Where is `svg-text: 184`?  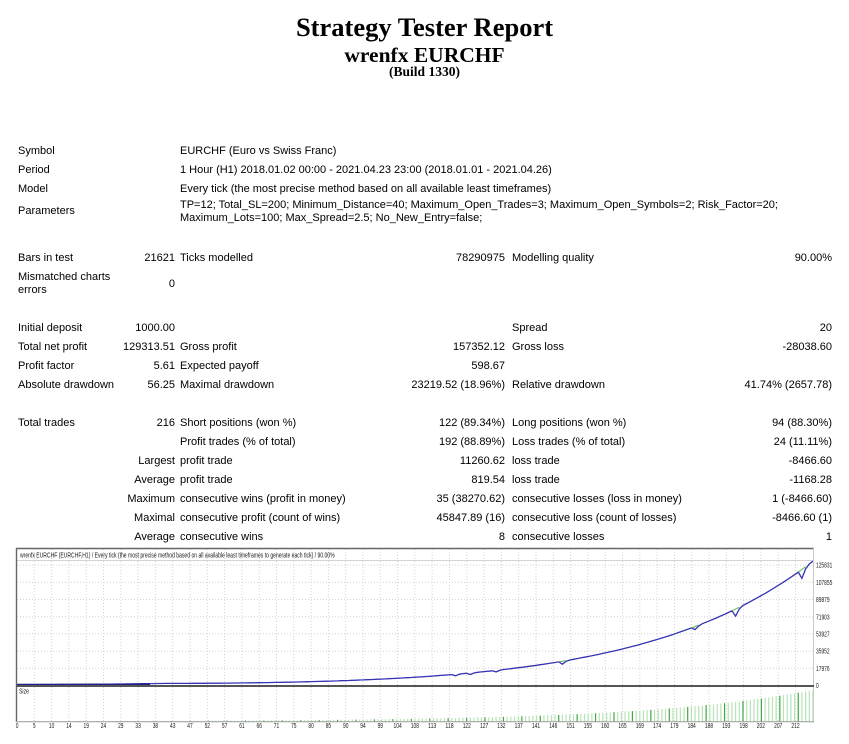
svg-text: 184 is located at coordinates (692, 726).